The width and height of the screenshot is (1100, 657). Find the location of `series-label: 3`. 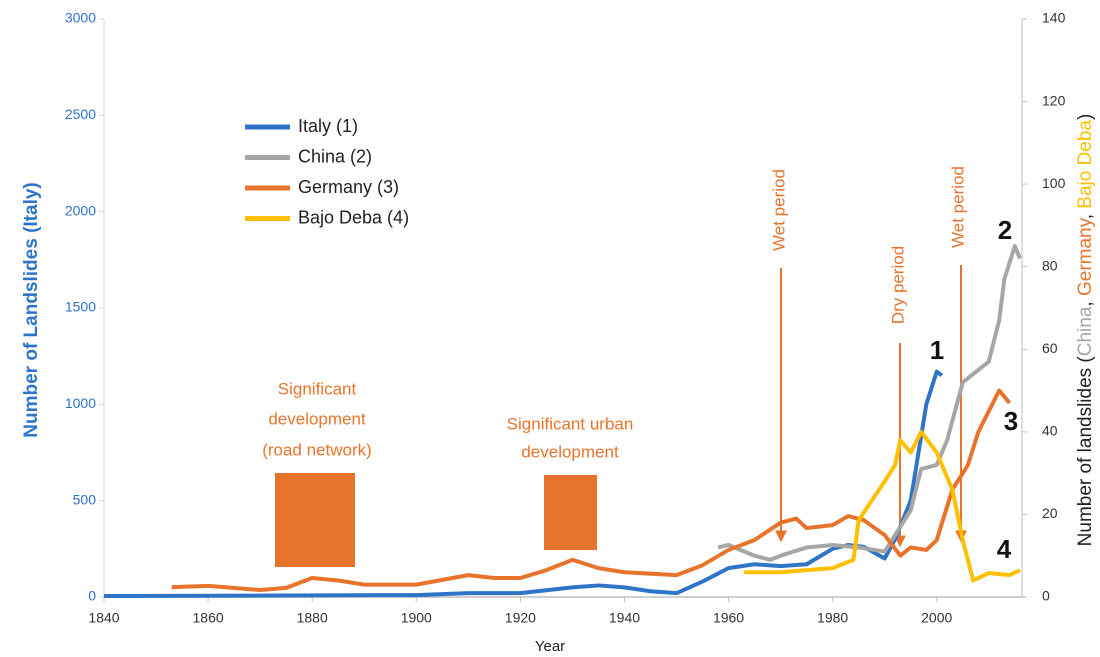

series-label: 3 is located at coordinates (1011, 421).